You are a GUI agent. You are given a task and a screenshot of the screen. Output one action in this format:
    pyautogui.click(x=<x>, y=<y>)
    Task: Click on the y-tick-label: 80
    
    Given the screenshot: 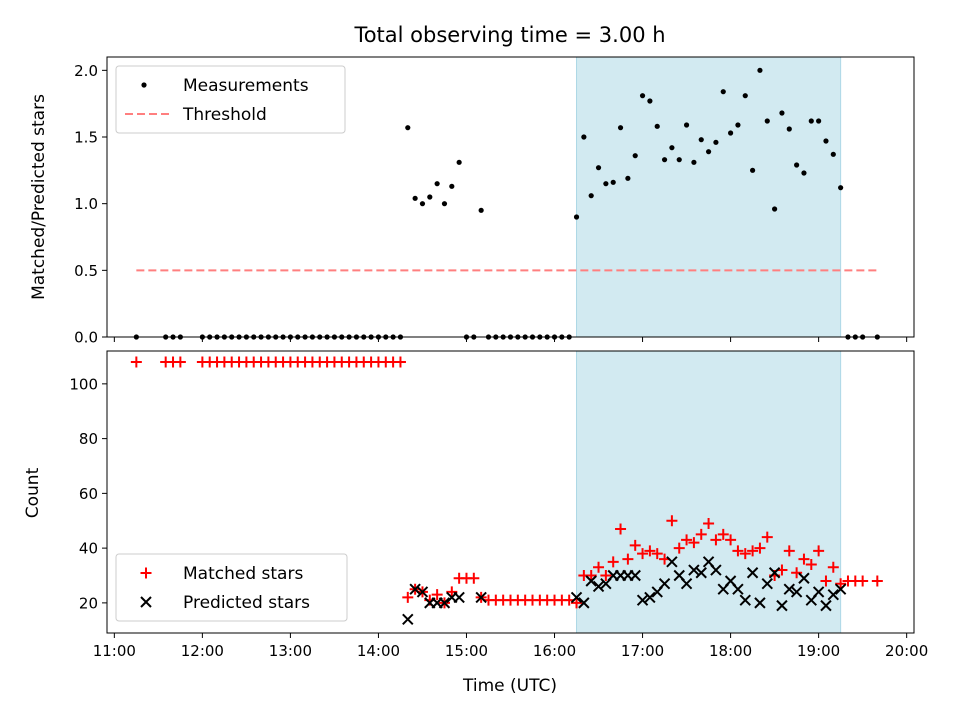 What is the action you would take?
    pyautogui.click(x=88, y=439)
    